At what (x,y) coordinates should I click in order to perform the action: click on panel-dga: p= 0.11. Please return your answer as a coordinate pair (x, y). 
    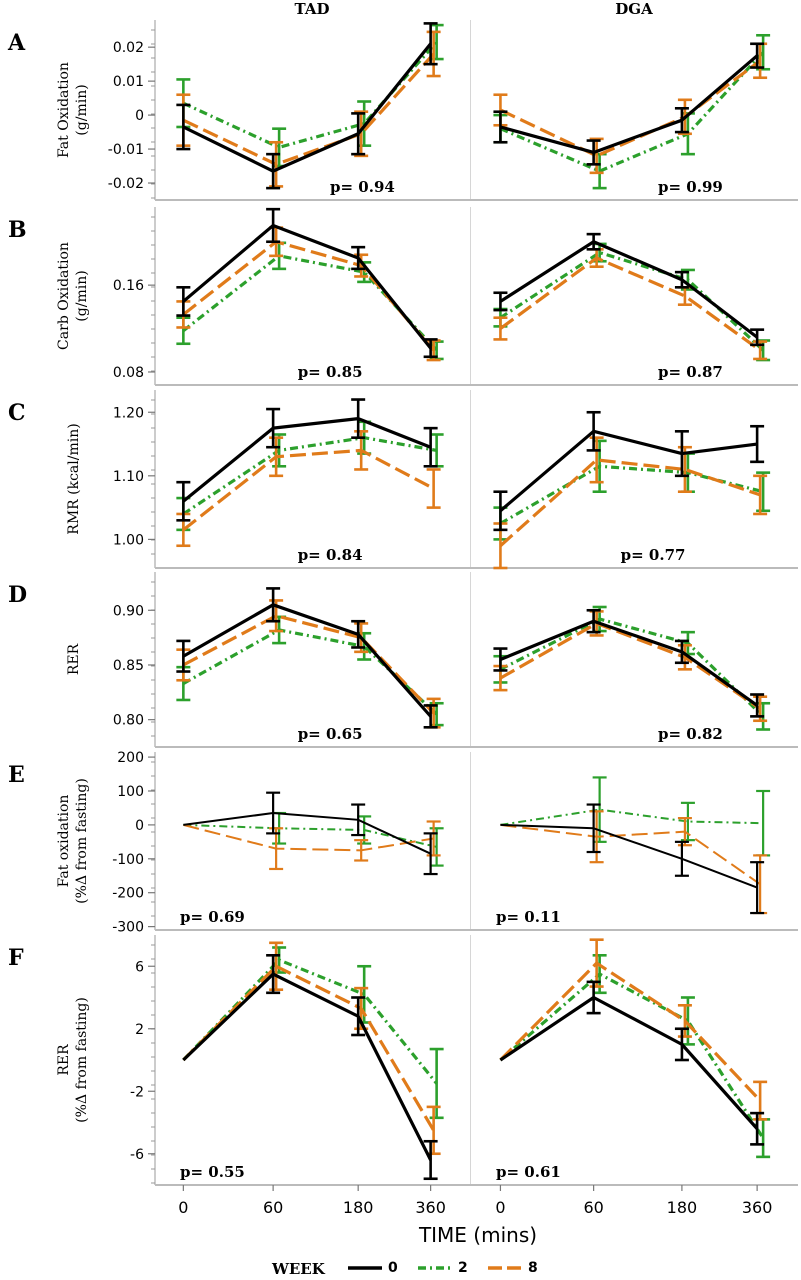
    Looking at the image, I should click on (633, 851).